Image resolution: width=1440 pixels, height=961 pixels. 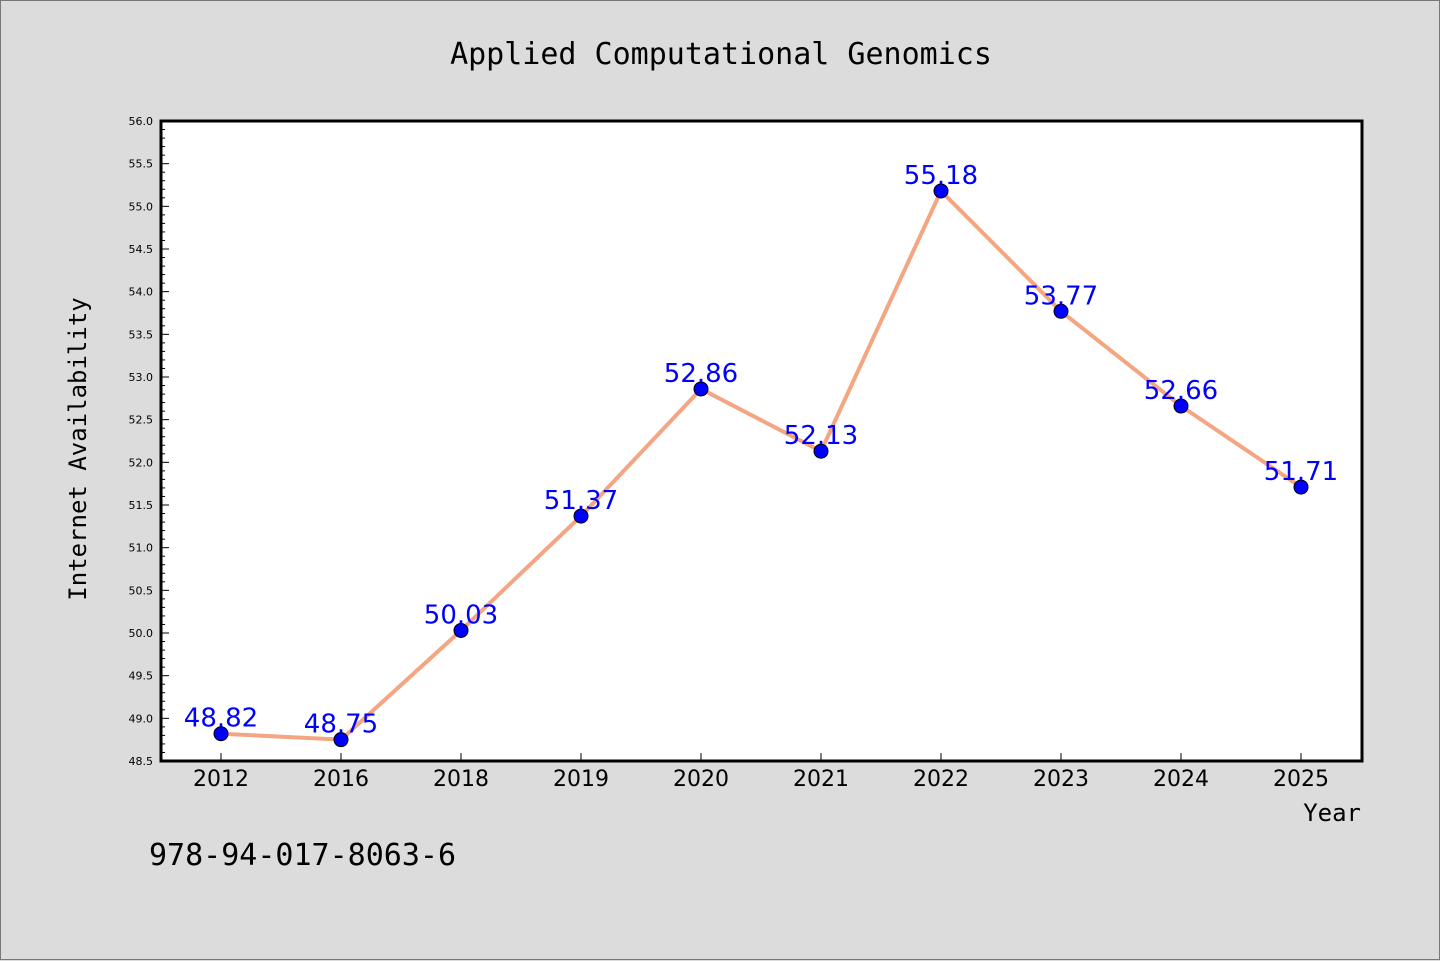 I want to click on footer-code: 978-94-017-8063-6, so click(x=302, y=855).